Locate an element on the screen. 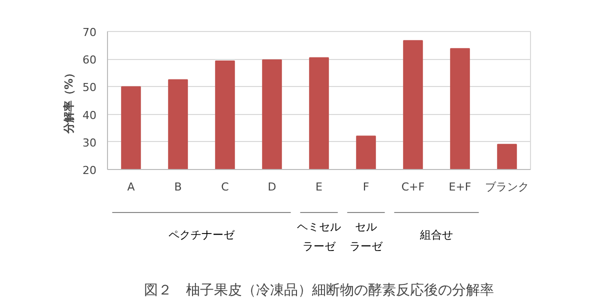  text: 組合せ is located at coordinates (436, 235).